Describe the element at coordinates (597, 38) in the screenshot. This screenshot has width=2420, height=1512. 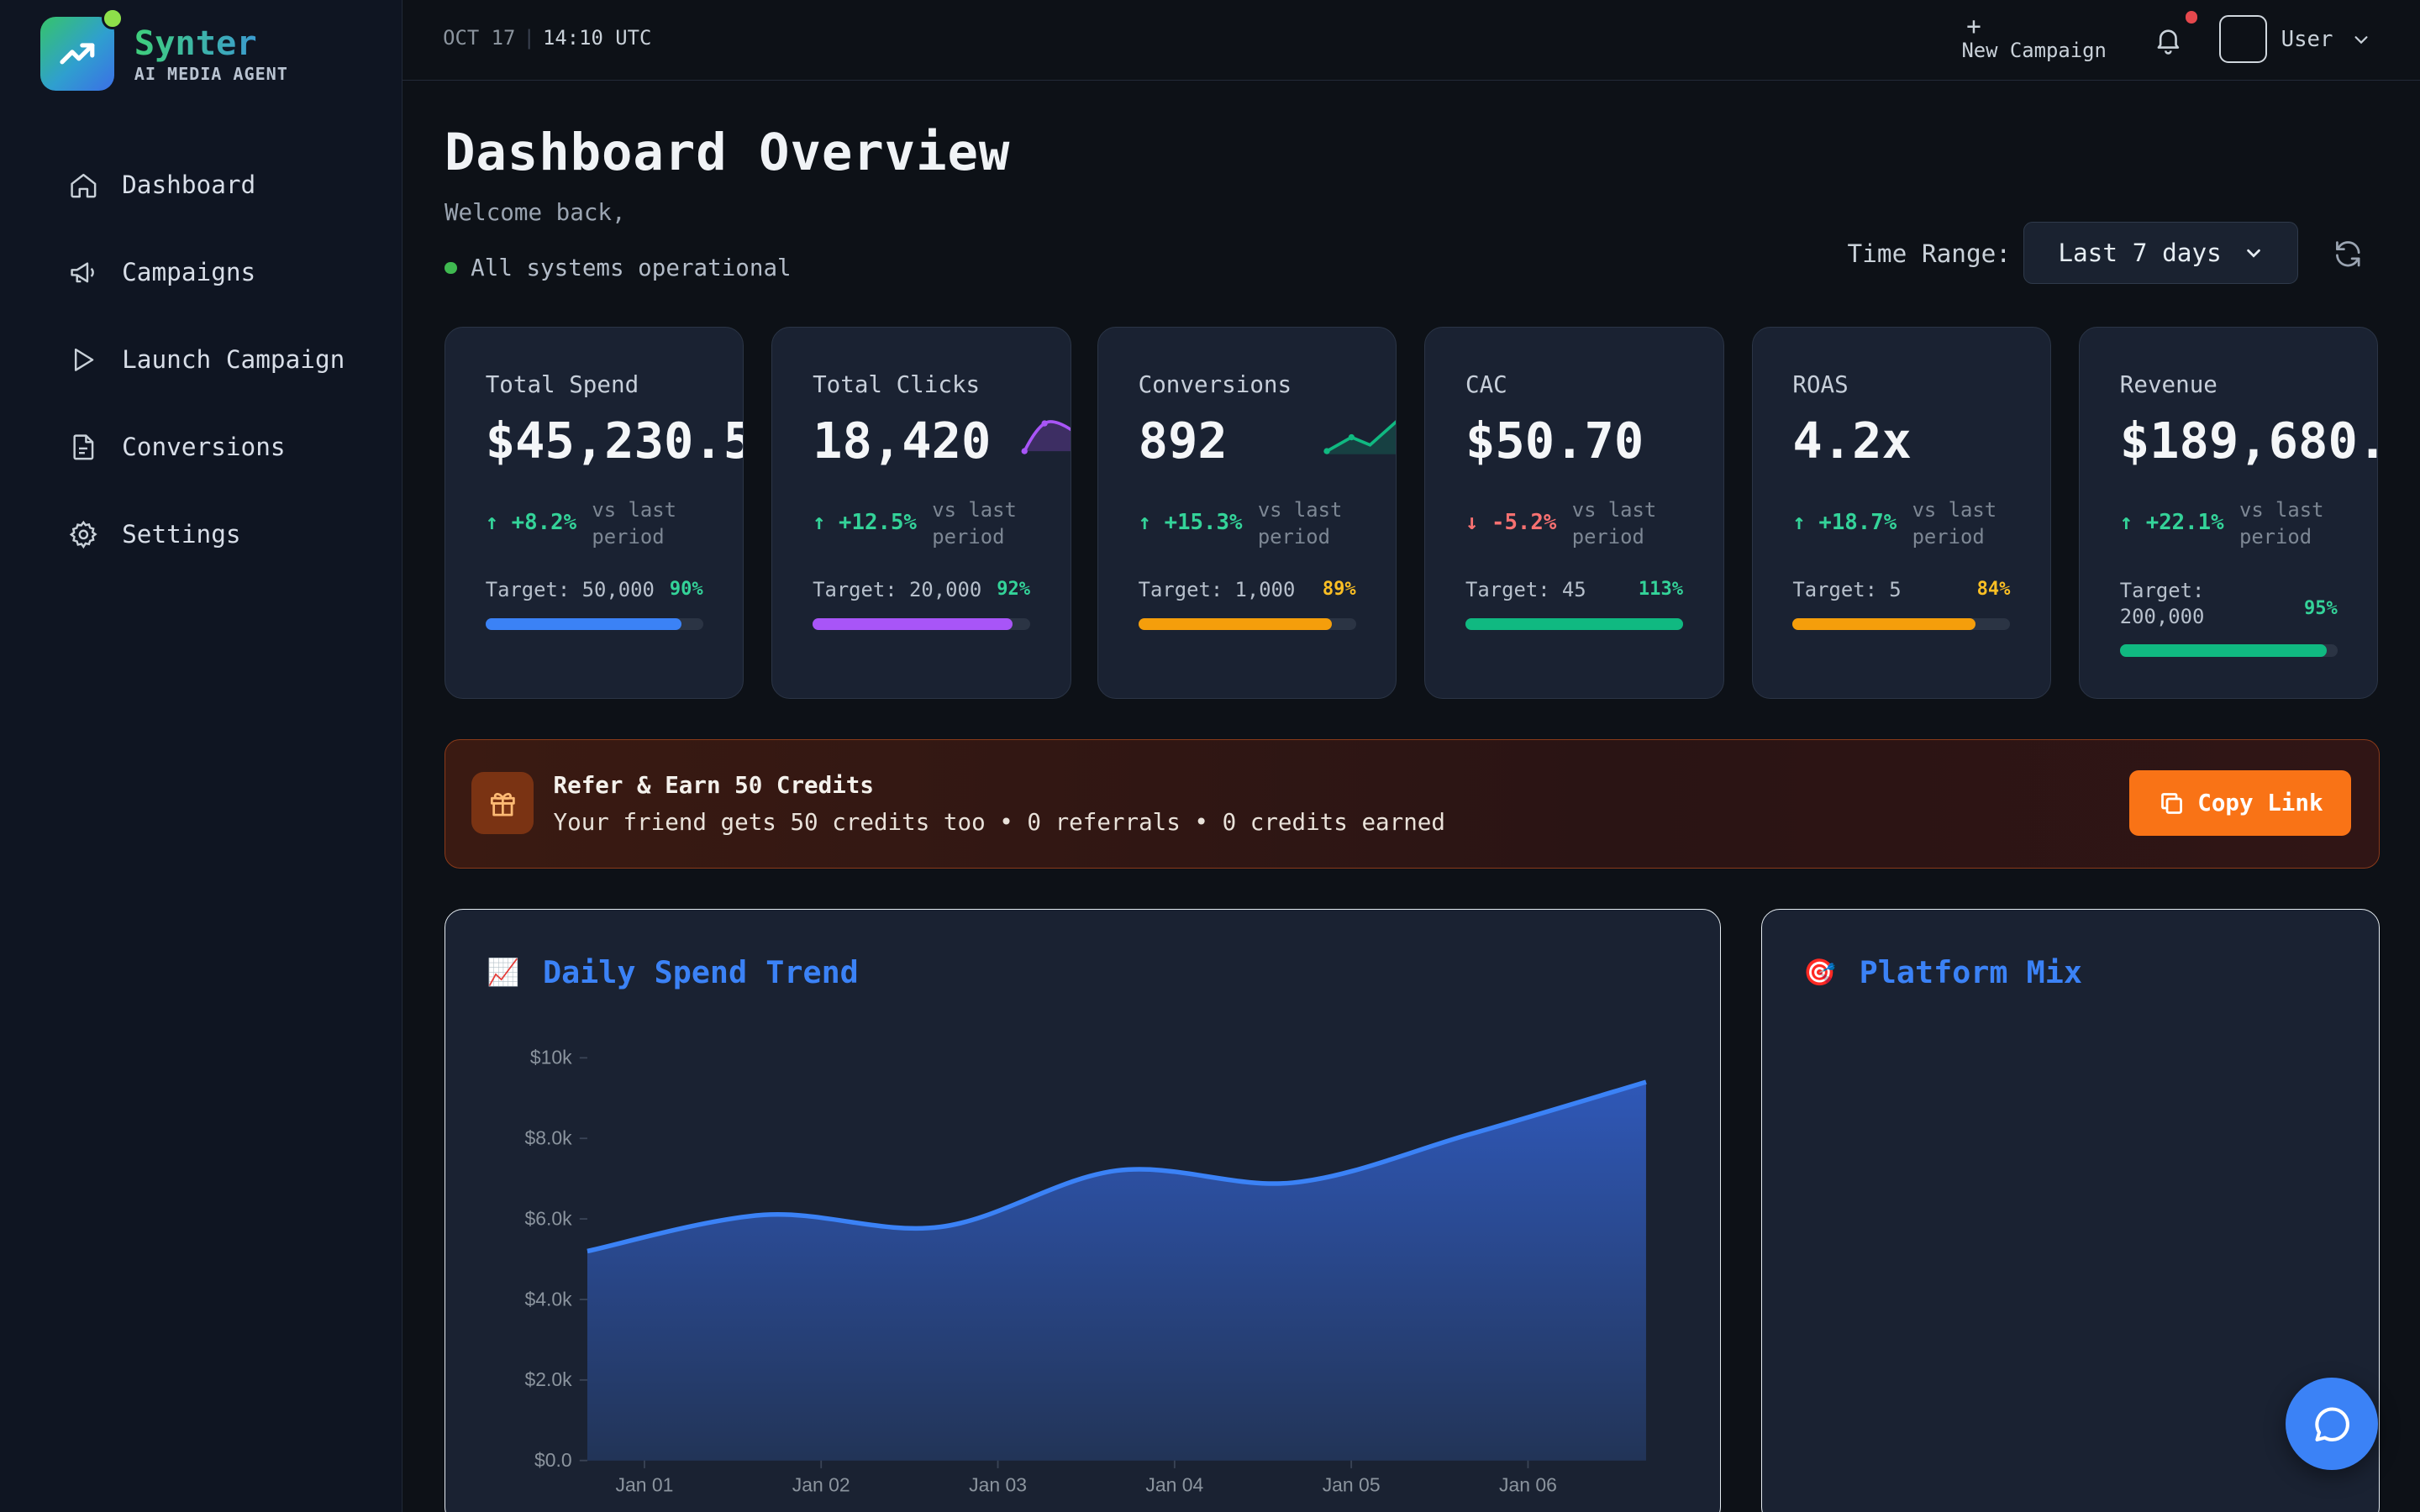
I see `clock-time: 14:10 UTC` at that location.